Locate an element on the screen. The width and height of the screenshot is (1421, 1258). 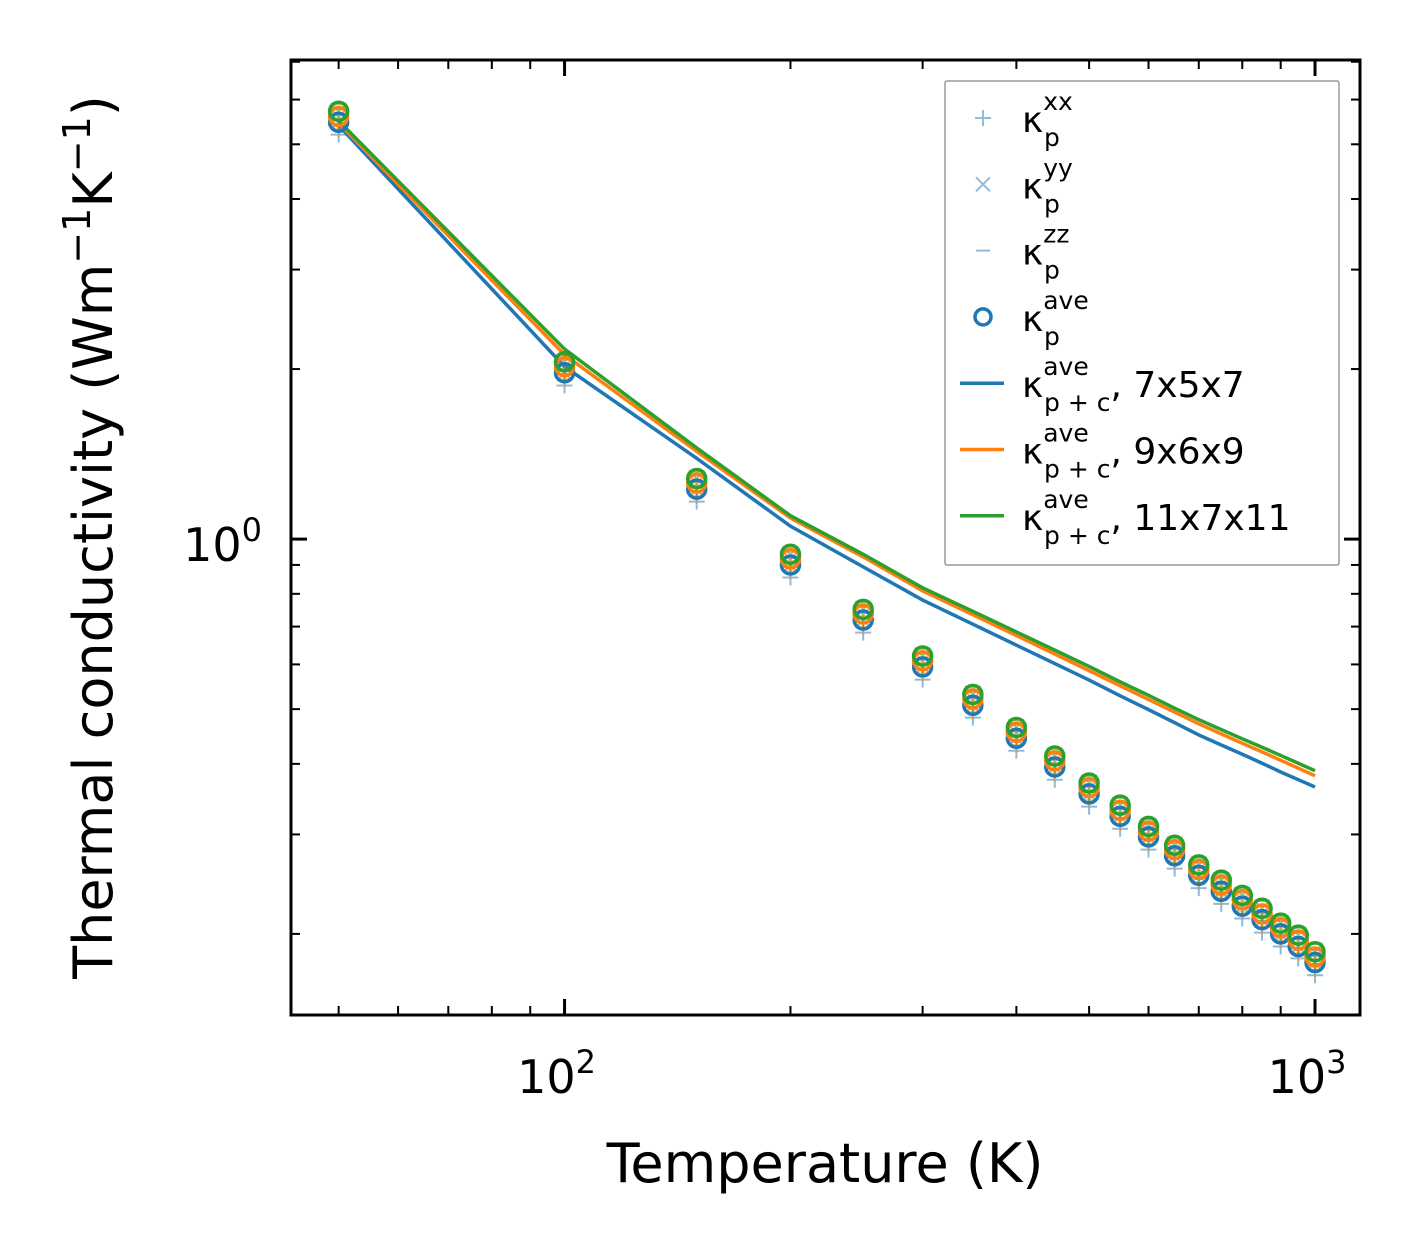
y-tick-label: 100 is located at coordinates (222, 541).